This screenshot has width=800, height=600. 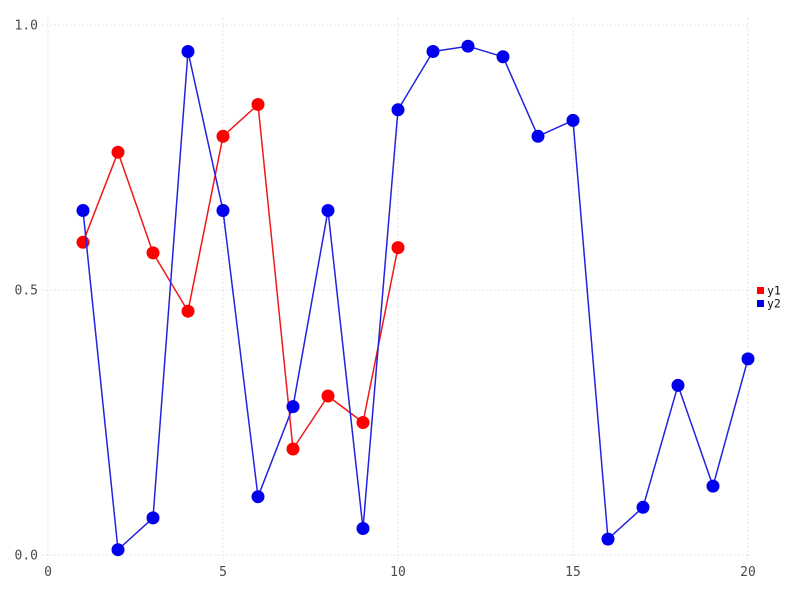 What do you see at coordinates (26, 556) in the screenshot?
I see `y-tick-label: 0.0` at bounding box center [26, 556].